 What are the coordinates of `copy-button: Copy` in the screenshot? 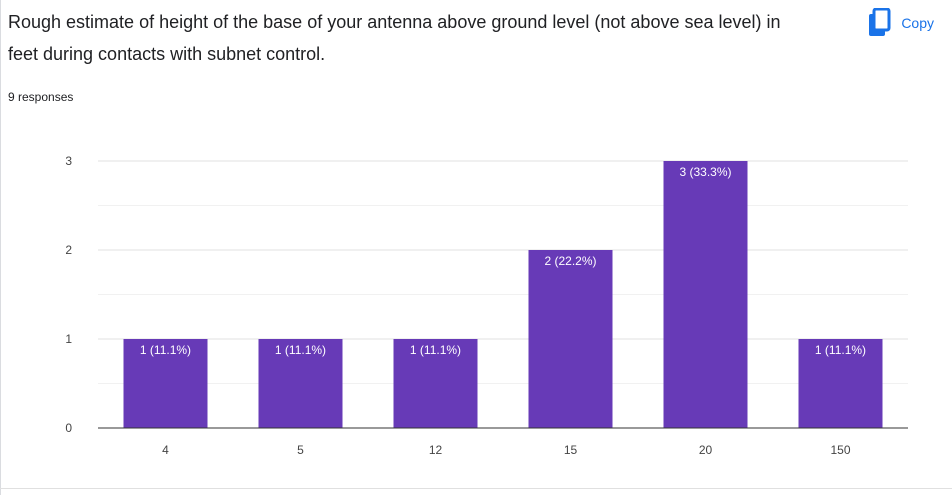 It's located at (900, 23).